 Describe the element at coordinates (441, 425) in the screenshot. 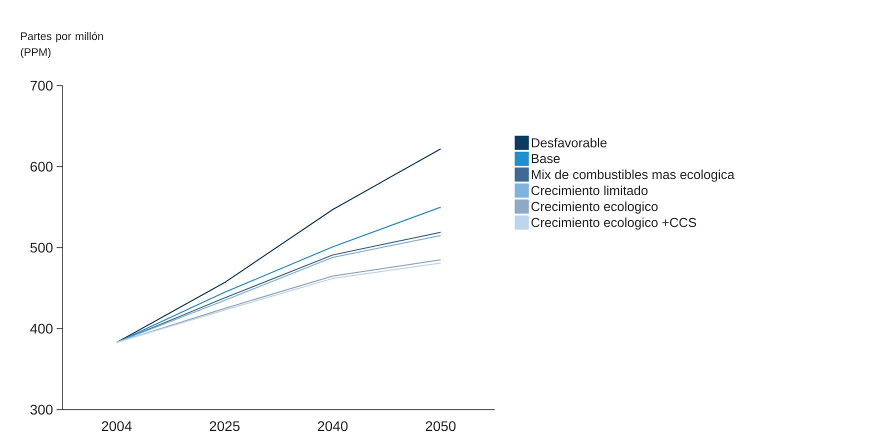

I see `x-tick-label: 2050` at that location.